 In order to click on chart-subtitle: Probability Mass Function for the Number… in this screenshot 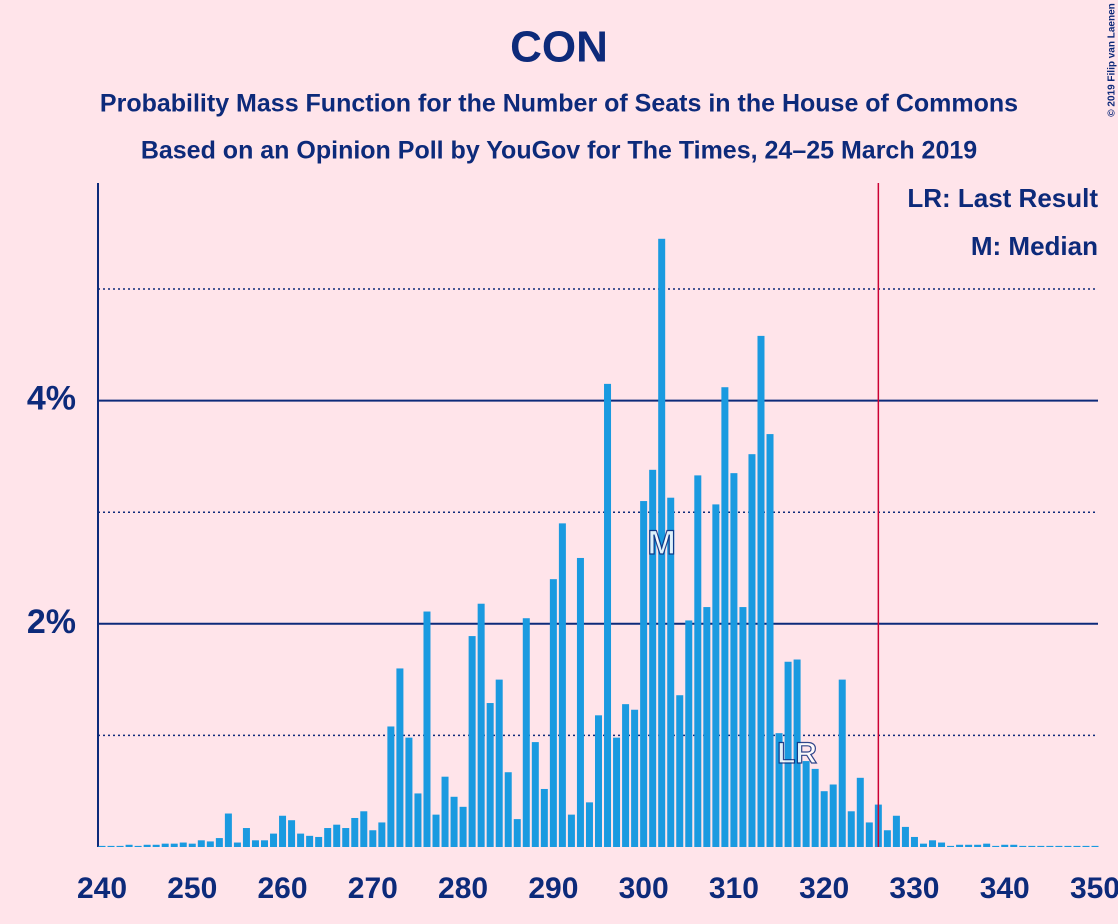, I will do `click(559, 104)`.